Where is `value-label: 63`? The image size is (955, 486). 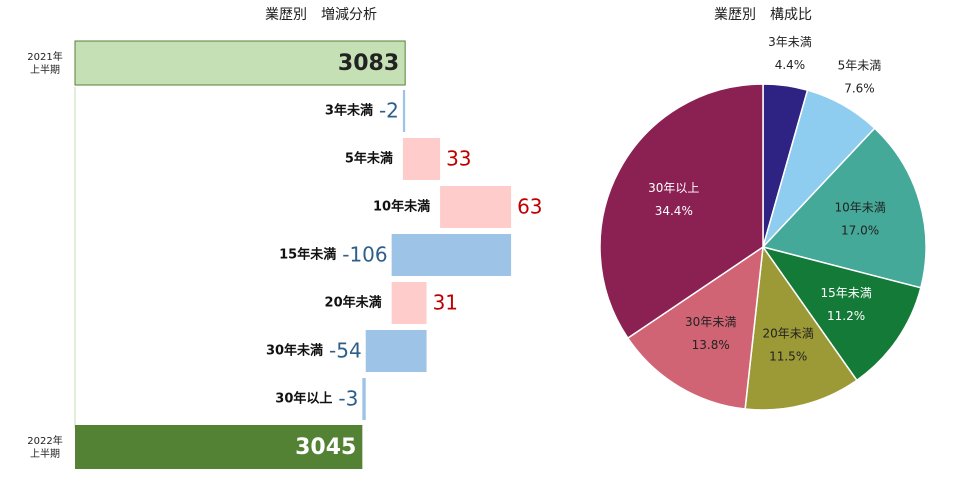
value-label: 63 is located at coordinates (529, 207).